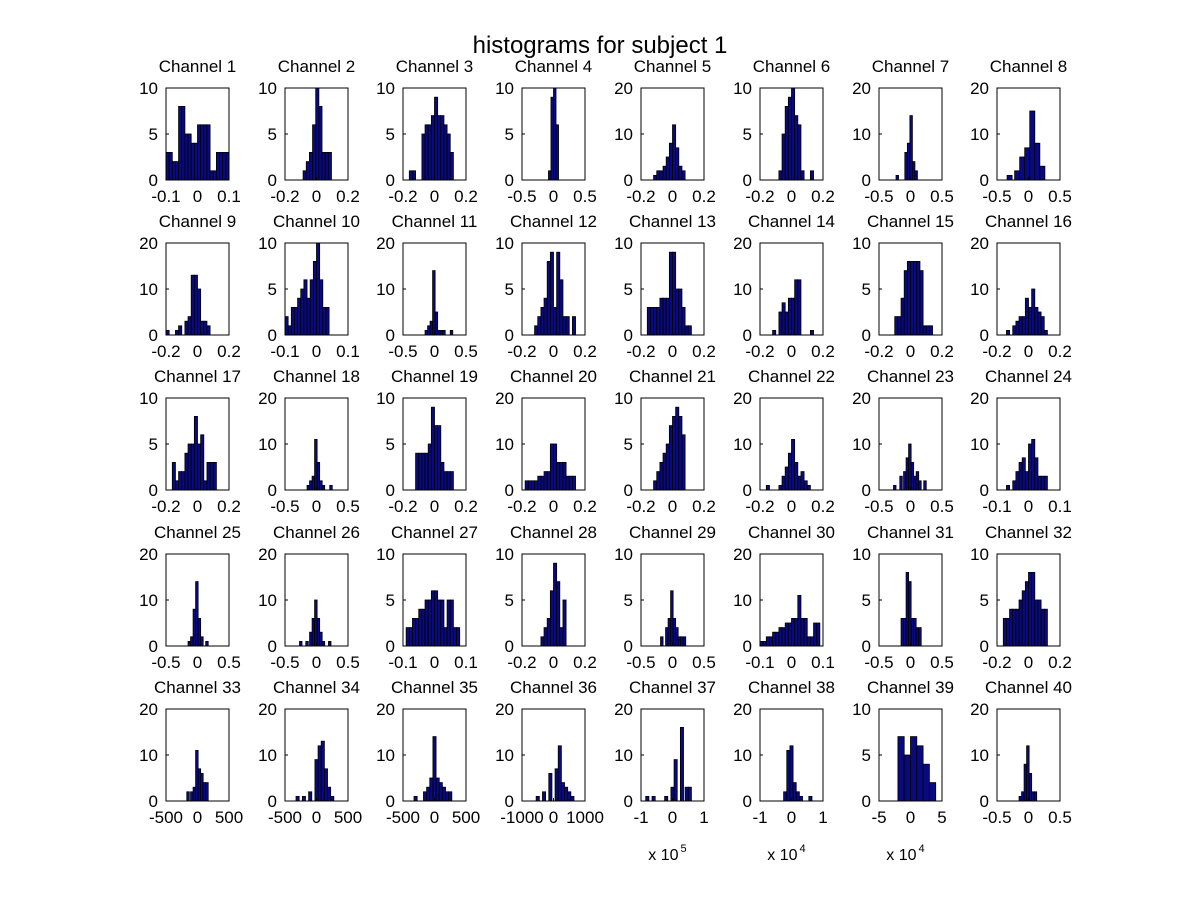 This screenshot has height=900, width=1200. What do you see at coordinates (348, 662) in the screenshot?
I see `x-tick-label: 0.5` at bounding box center [348, 662].